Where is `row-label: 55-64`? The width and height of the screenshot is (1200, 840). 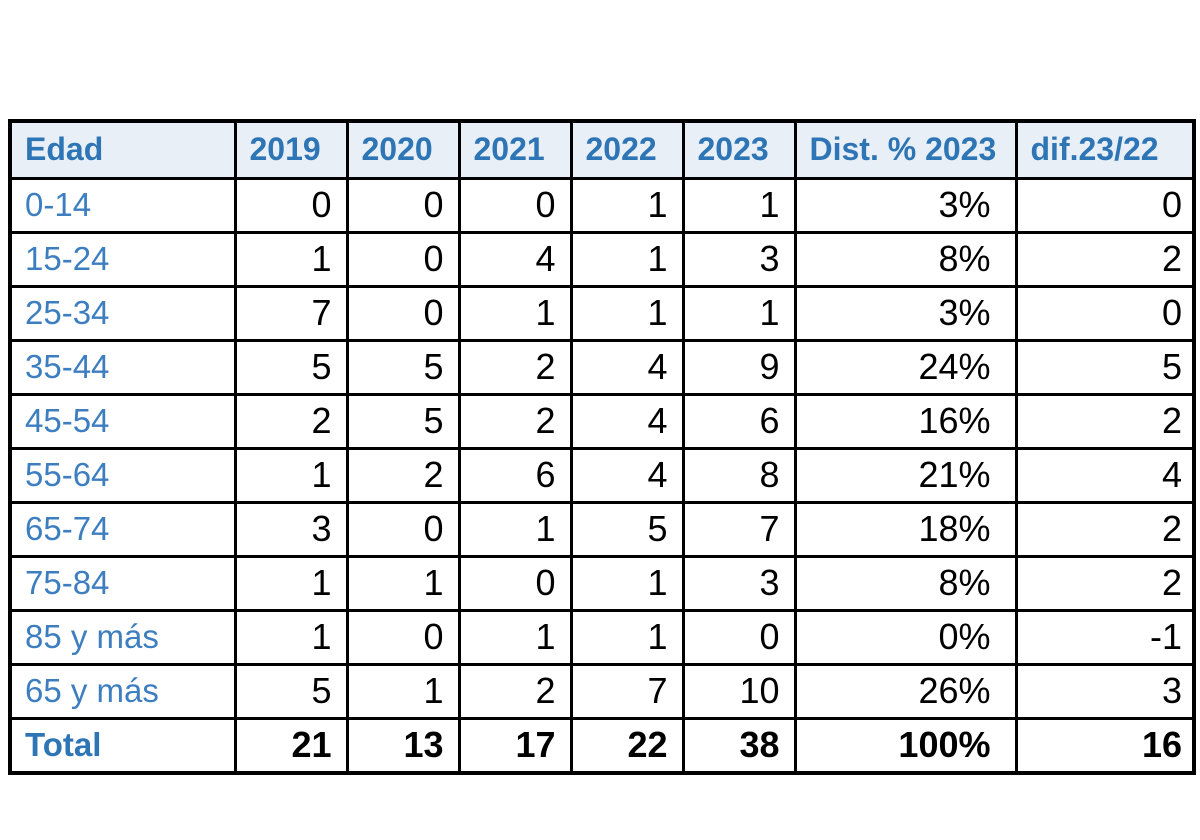
row-label: 55-64 is located at coordinates (122, 475).